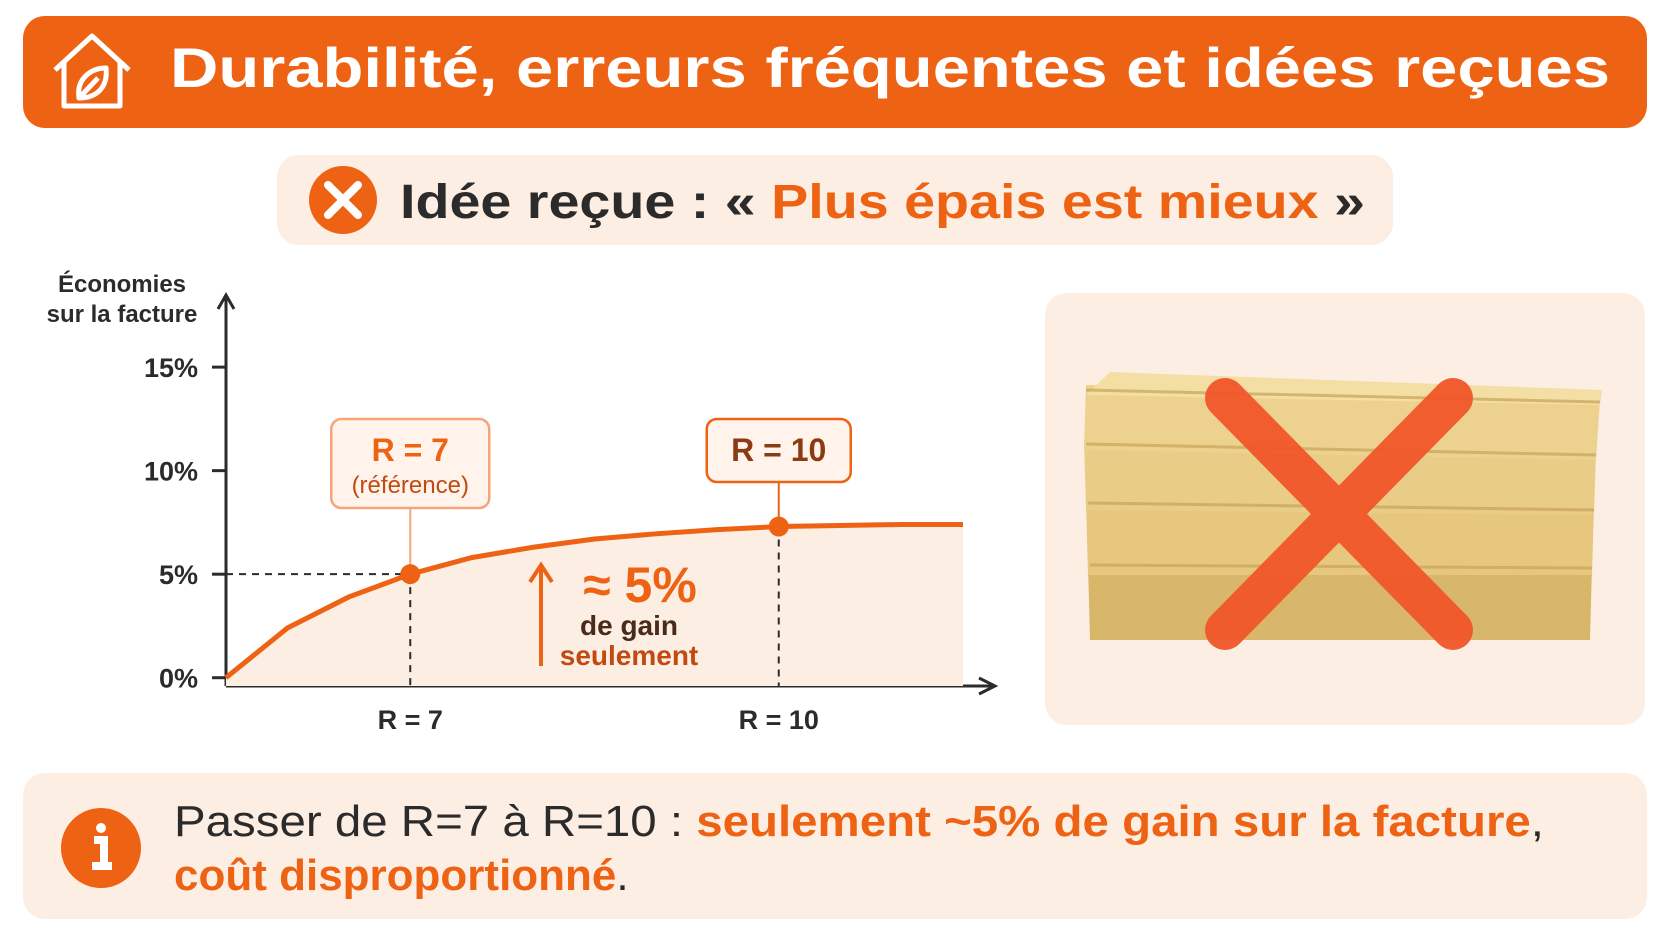 This screenshot has width=1672, height=940. Describe the element at coordinates (629, 655) in the screenshot. I see `annotation-text: seulement` at that location.